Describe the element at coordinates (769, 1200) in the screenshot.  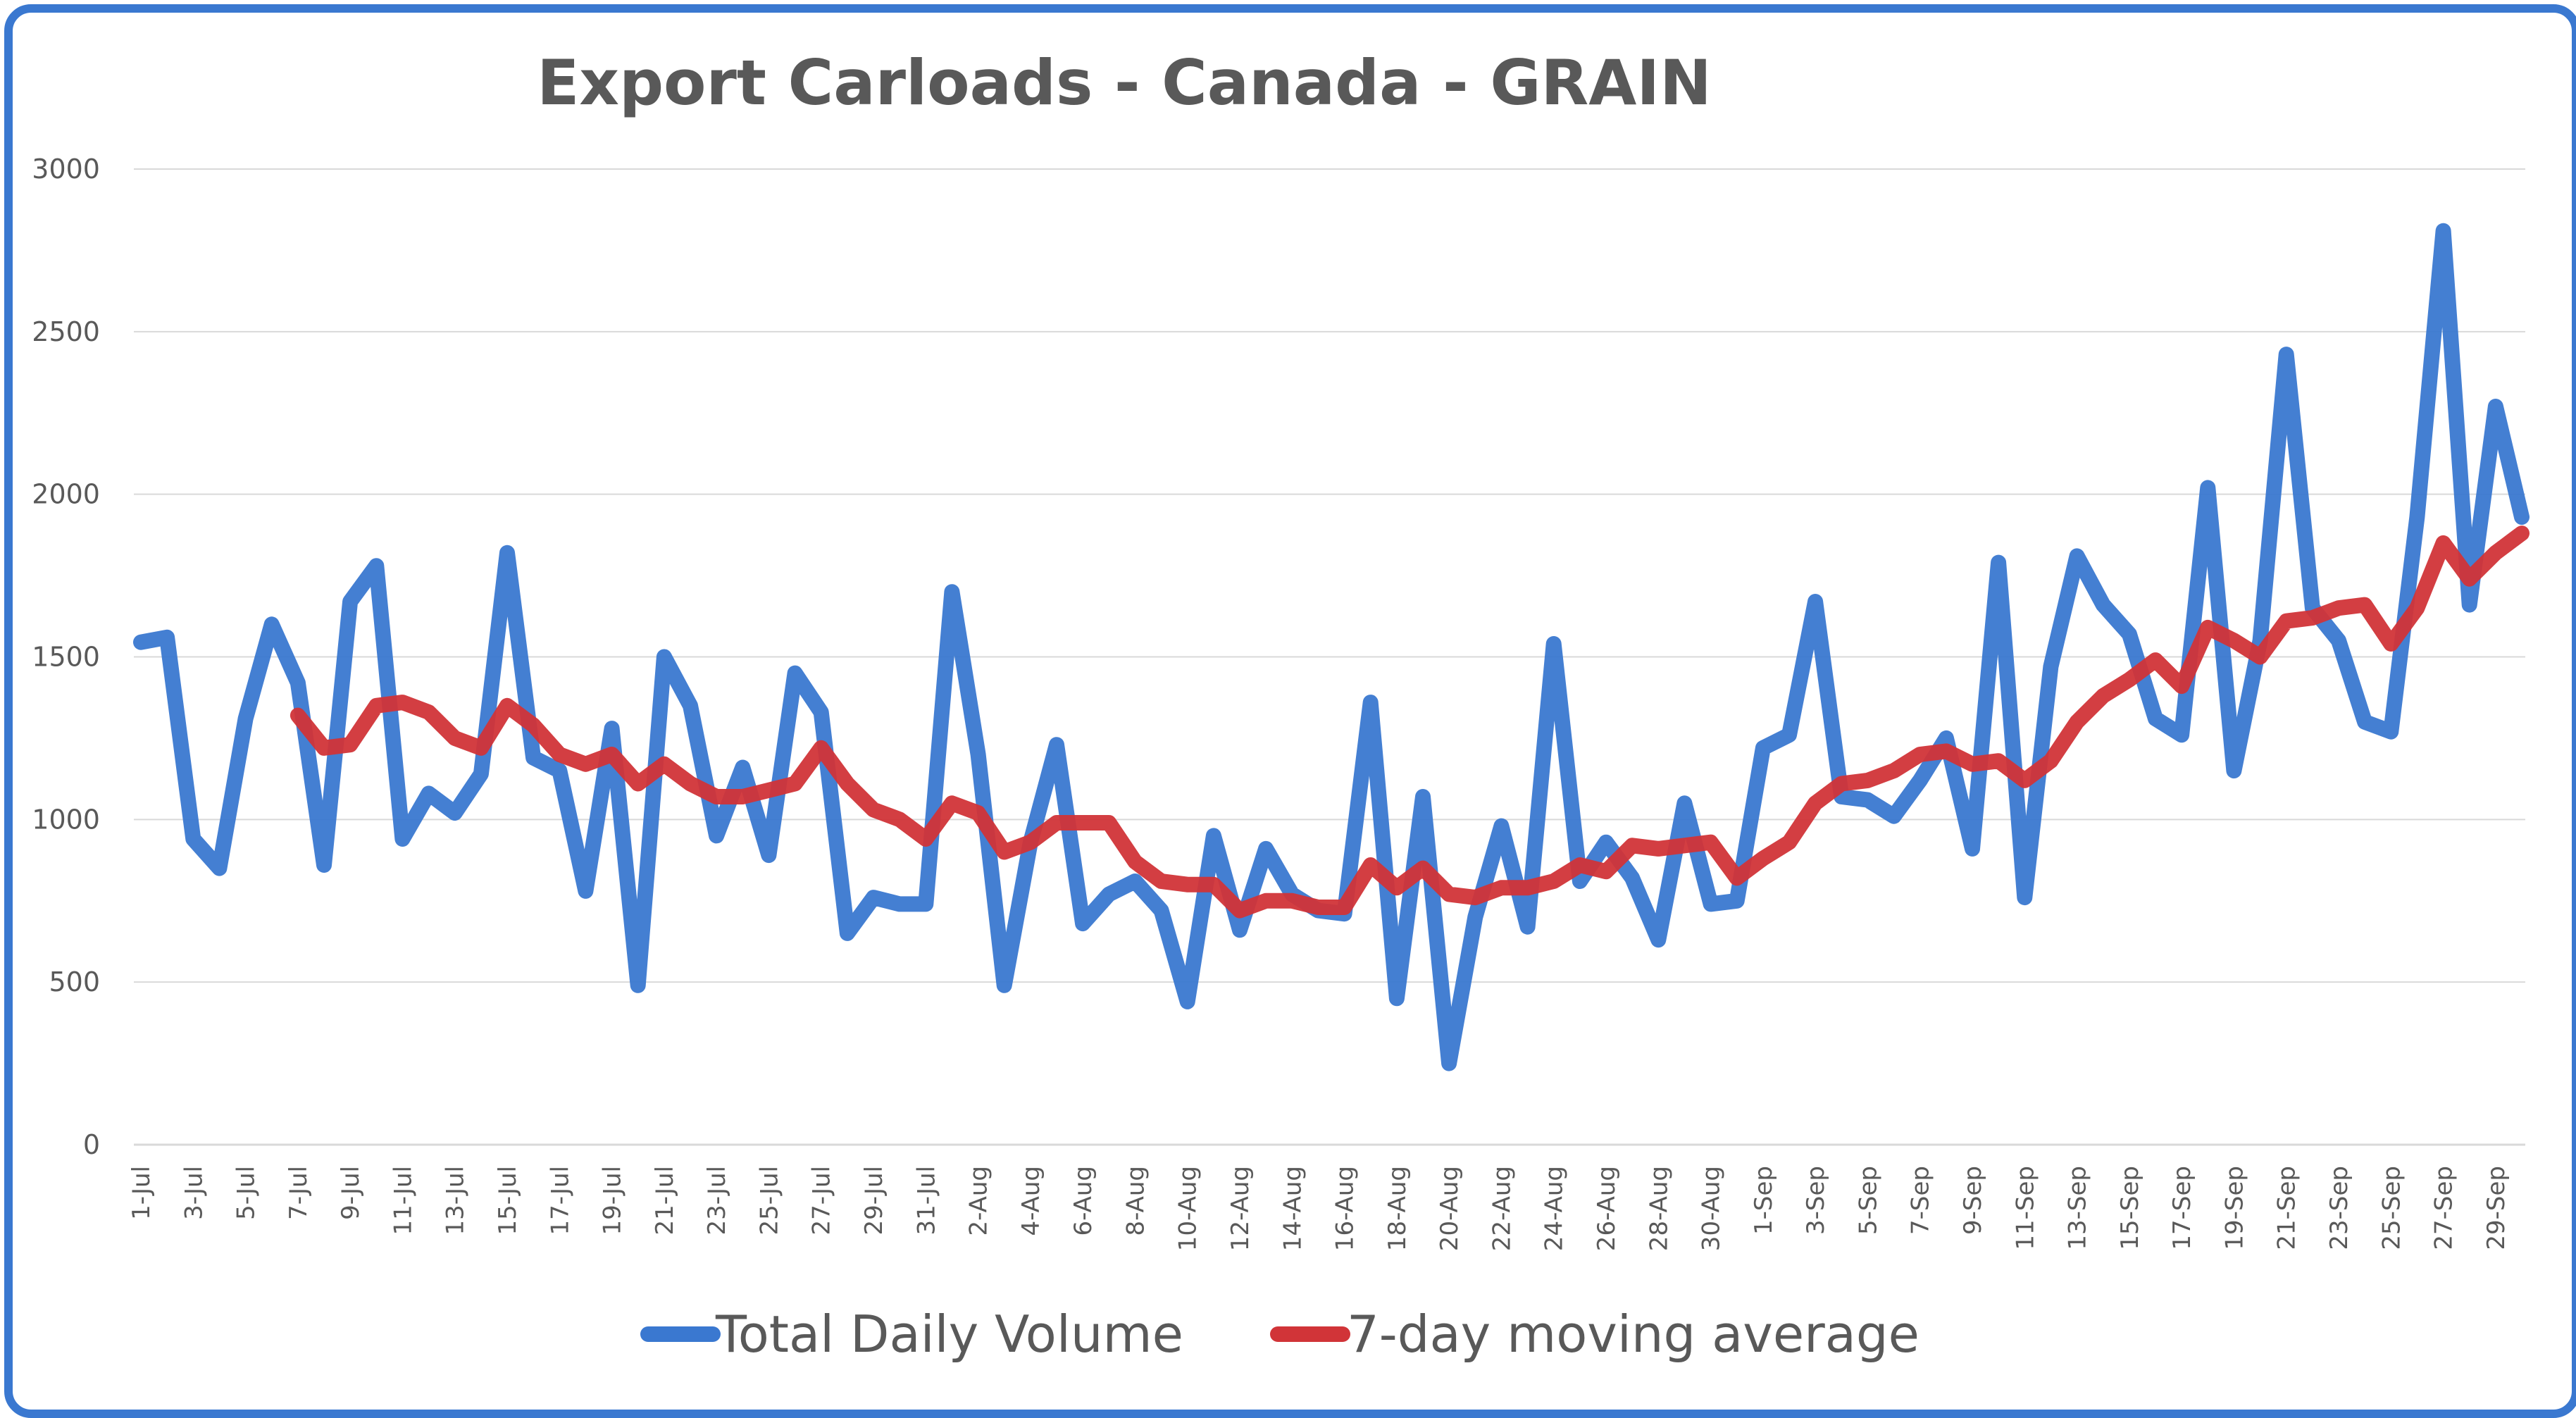
I see `x-tick-label: 25-Jul` at that location.